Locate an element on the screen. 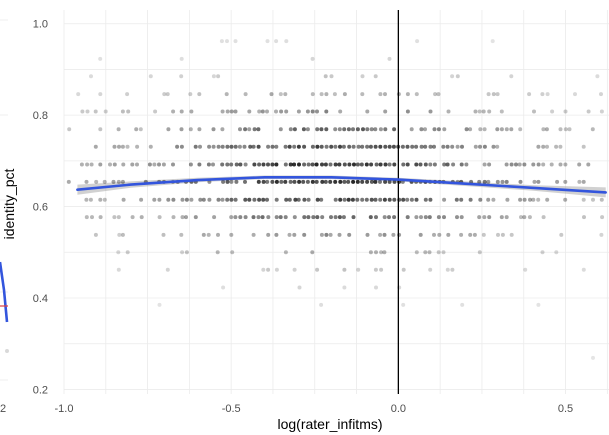 This screenshot has width=609, height=435. remnant-tick-label: 2 is located at coordinates (3, 409).